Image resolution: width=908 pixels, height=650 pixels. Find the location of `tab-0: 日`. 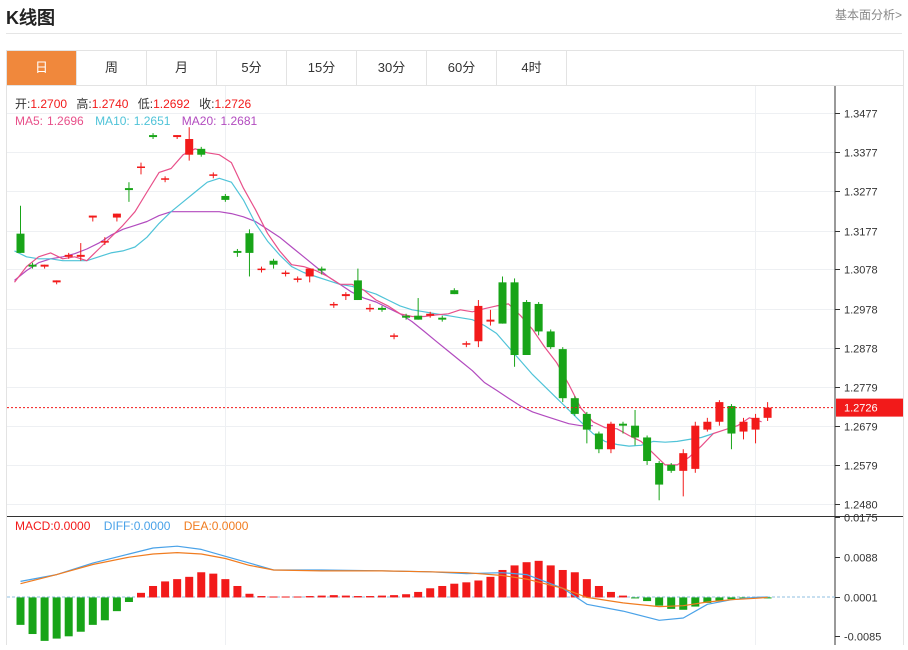

tab-0: 日 is located at coordinates (42, 68).